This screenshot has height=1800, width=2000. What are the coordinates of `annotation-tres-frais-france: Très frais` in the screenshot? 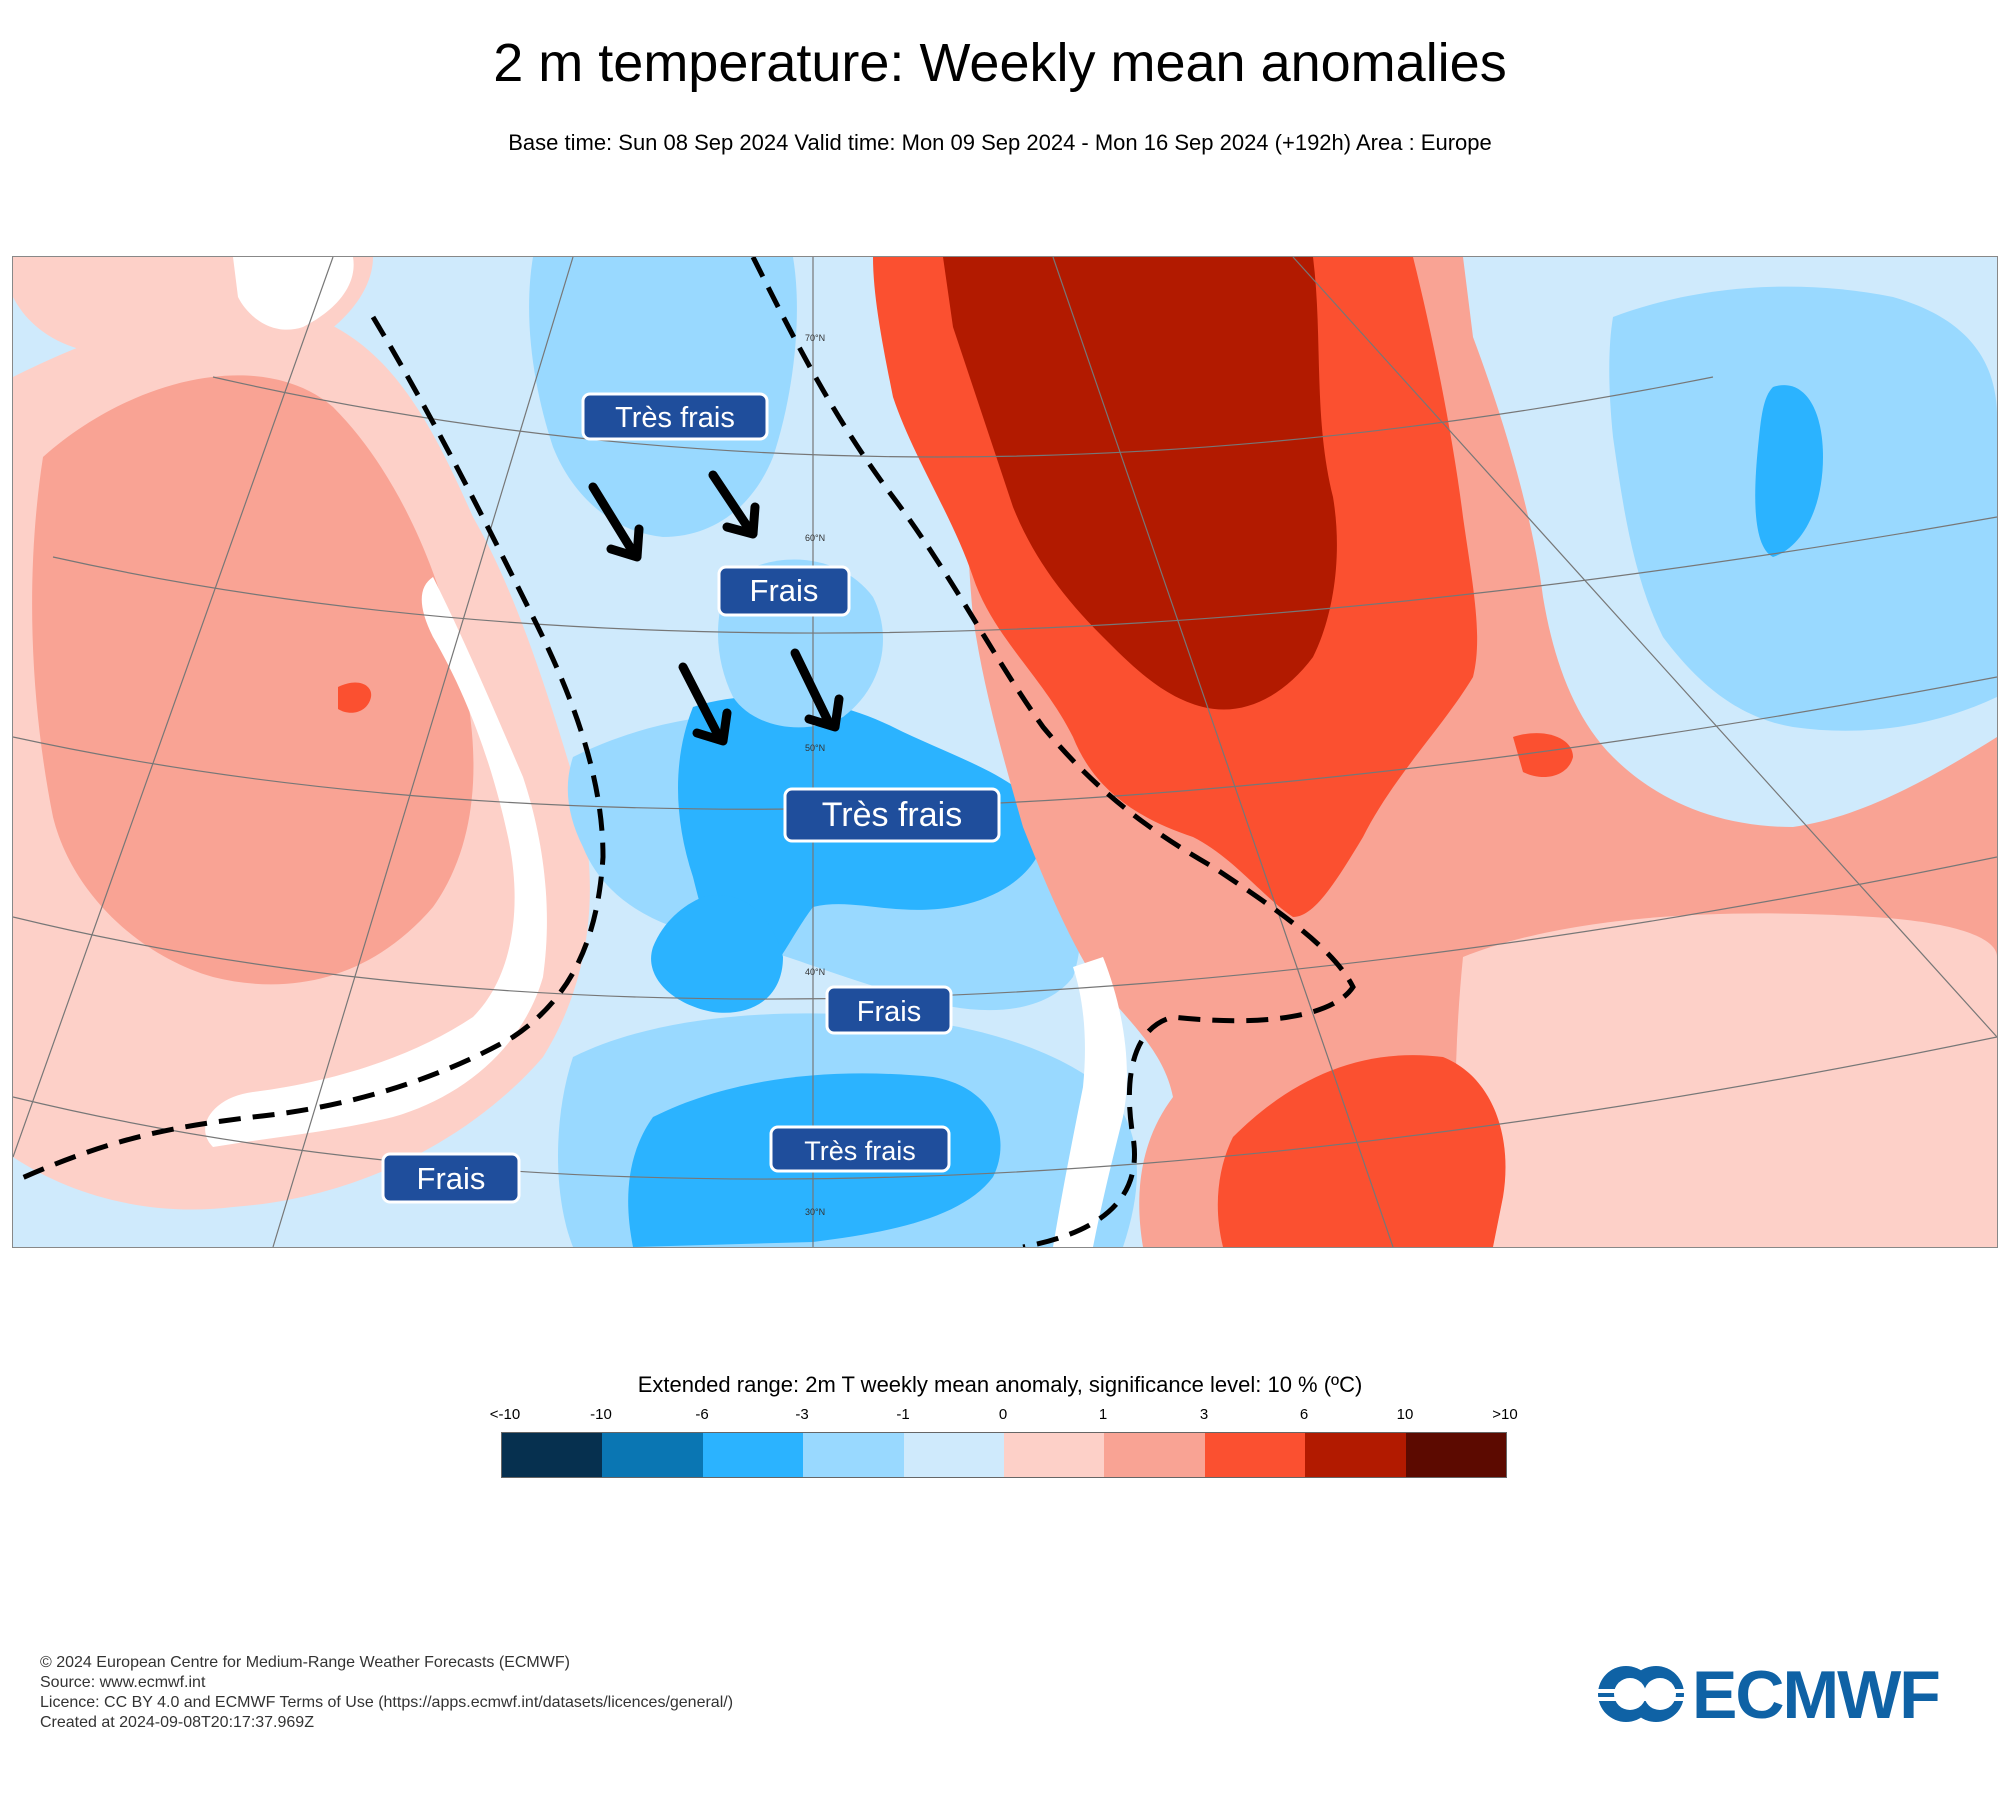 It's located at (892, 815).